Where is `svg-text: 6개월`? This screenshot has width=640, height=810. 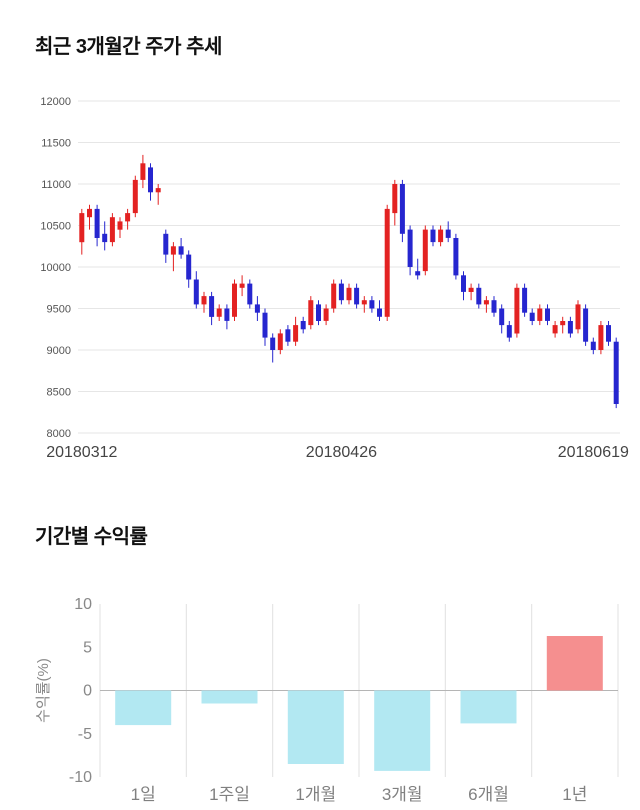
svg-text: 6개월 is located at coordinates (488, 794).